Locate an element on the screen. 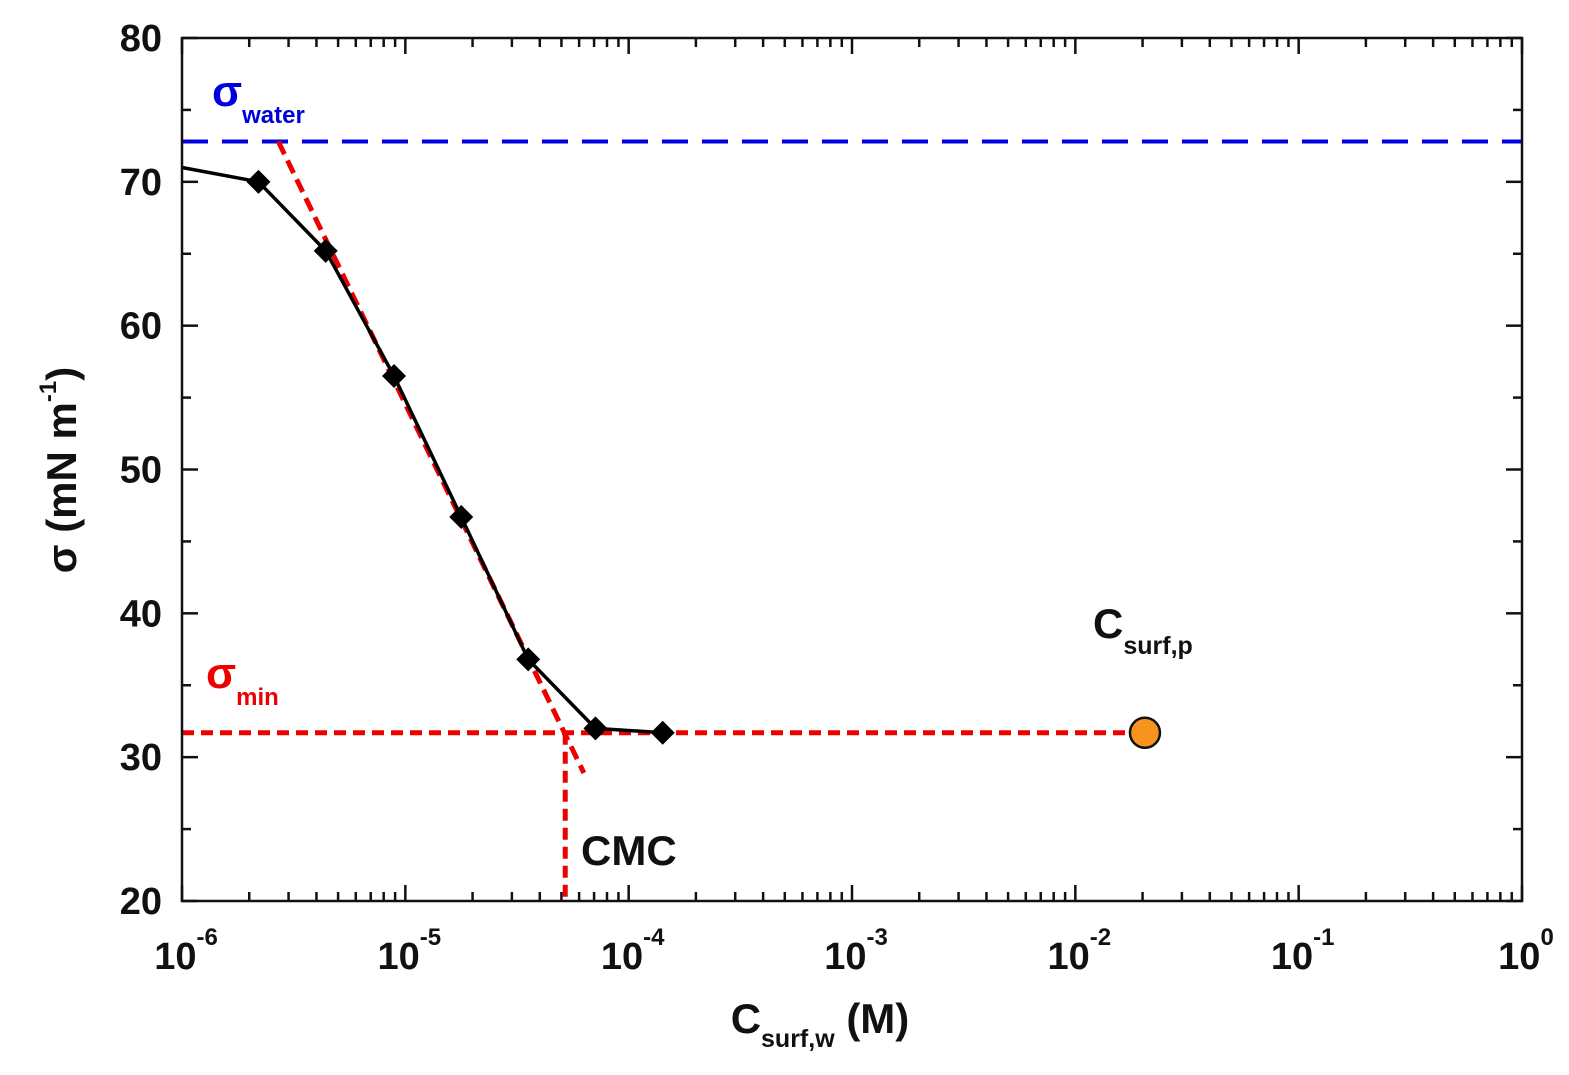  x-tick-label: 10⁻⁵ is located at coordinates (410, 951).